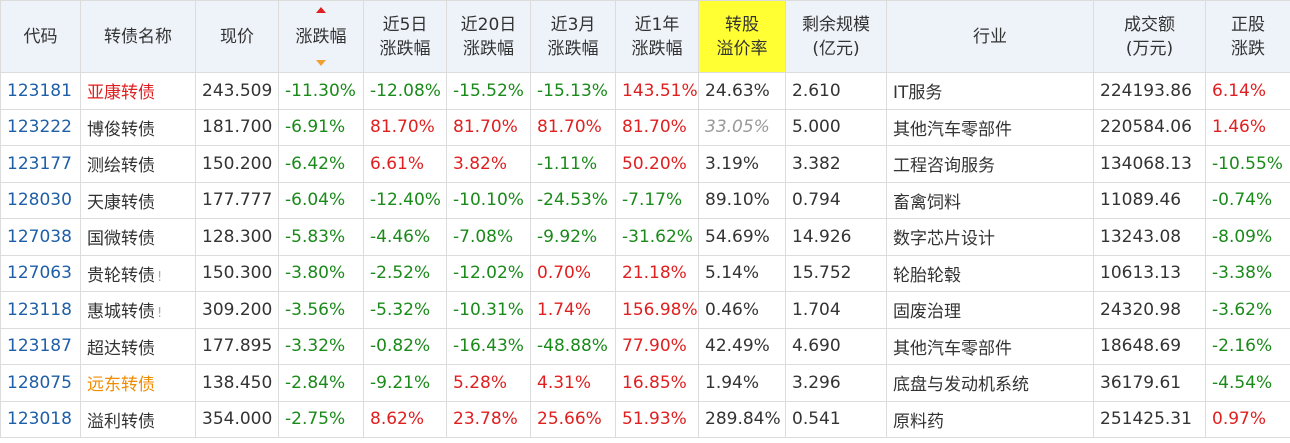  Describe the element at coordinates (990, 310) in the screenshot. I see `cell: 固废治理` at that location.